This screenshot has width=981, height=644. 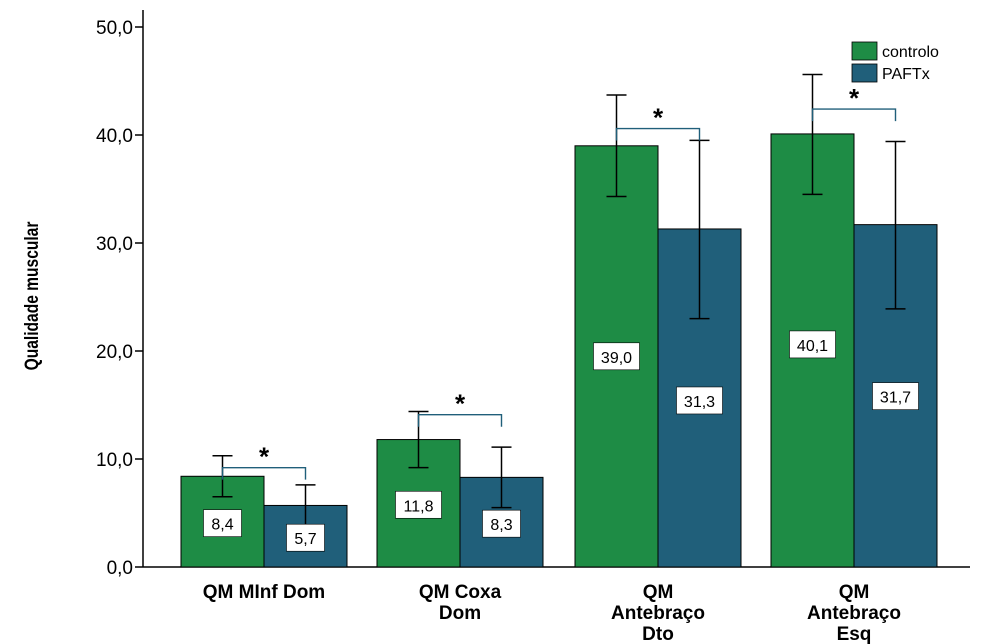 I want to click on category-label-3: QM, so click(x=854, y=592).